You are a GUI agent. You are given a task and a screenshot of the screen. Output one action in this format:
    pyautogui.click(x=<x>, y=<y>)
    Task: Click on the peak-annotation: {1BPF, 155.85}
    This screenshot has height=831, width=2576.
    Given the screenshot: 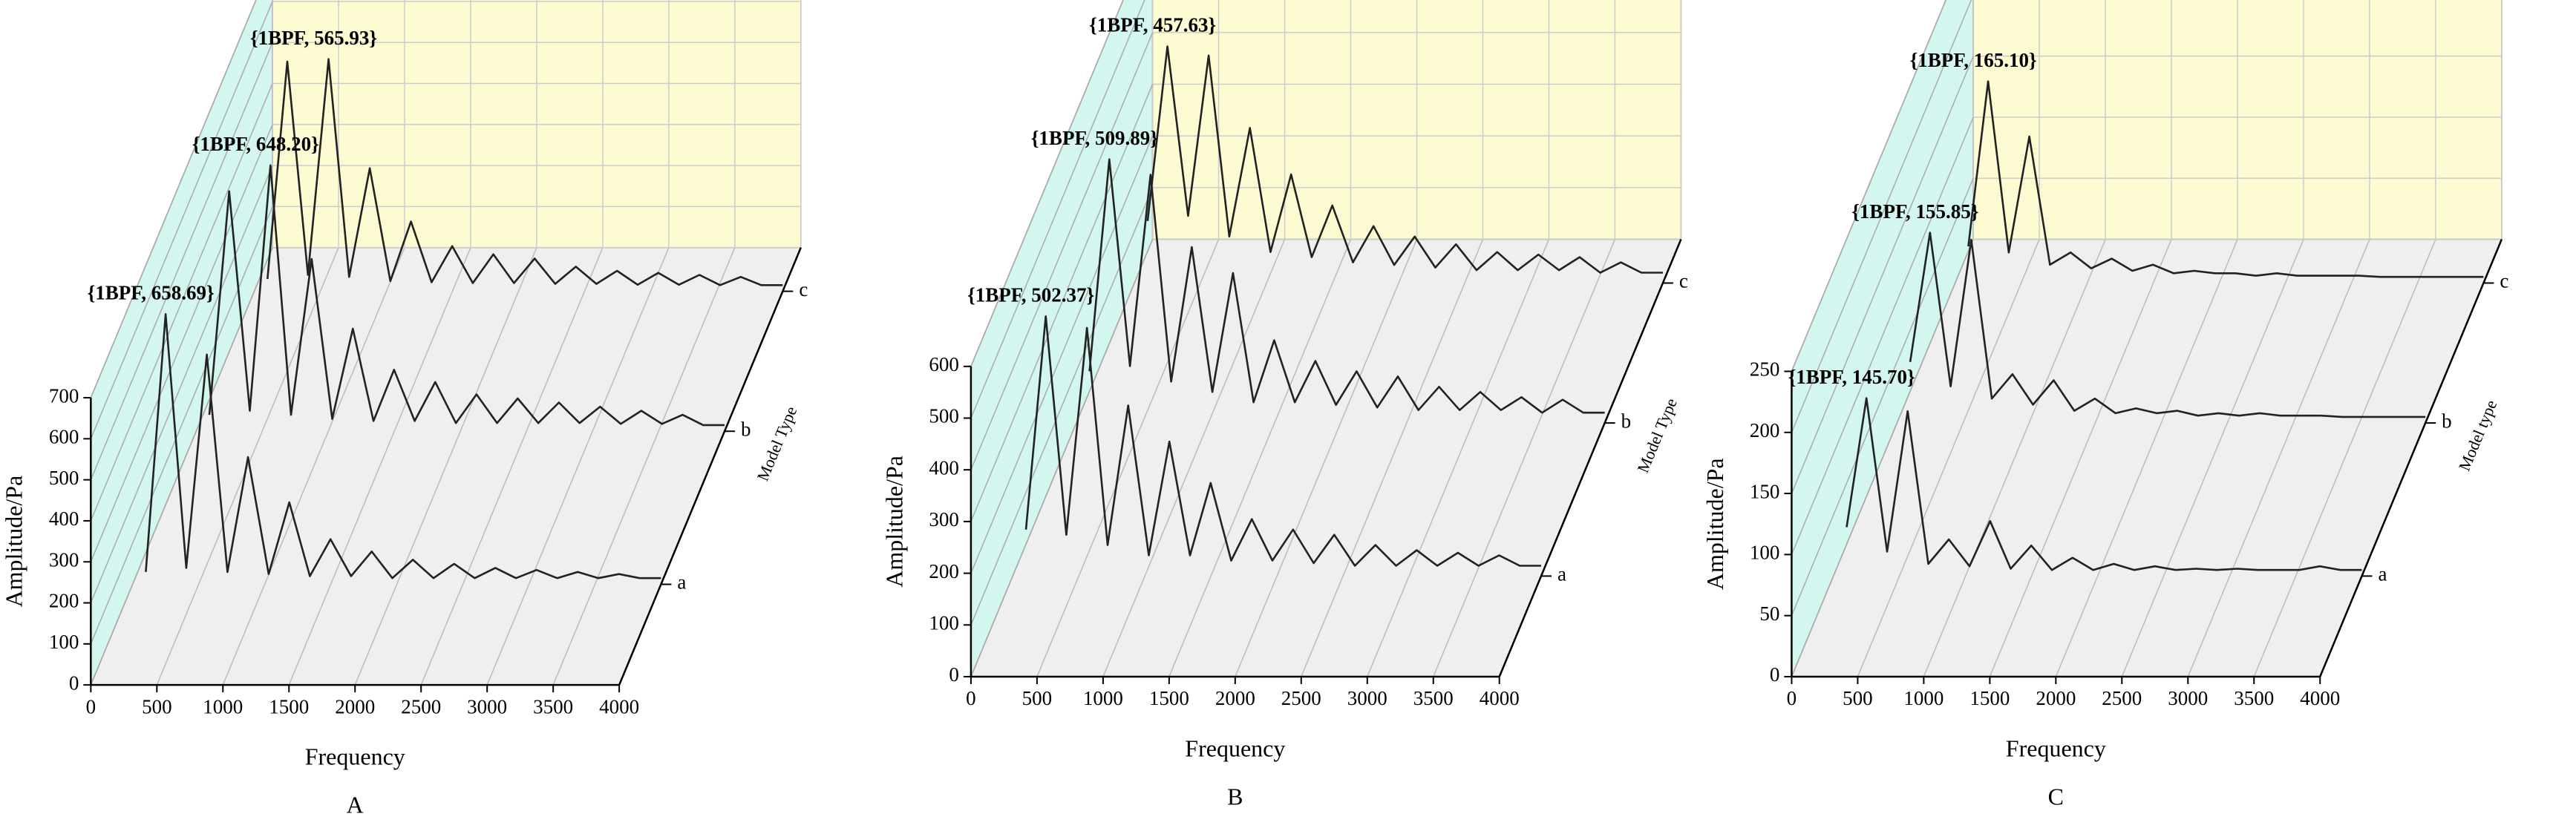 What is the action you would take?
    pyautogui.click(x=1914, y=211)
    